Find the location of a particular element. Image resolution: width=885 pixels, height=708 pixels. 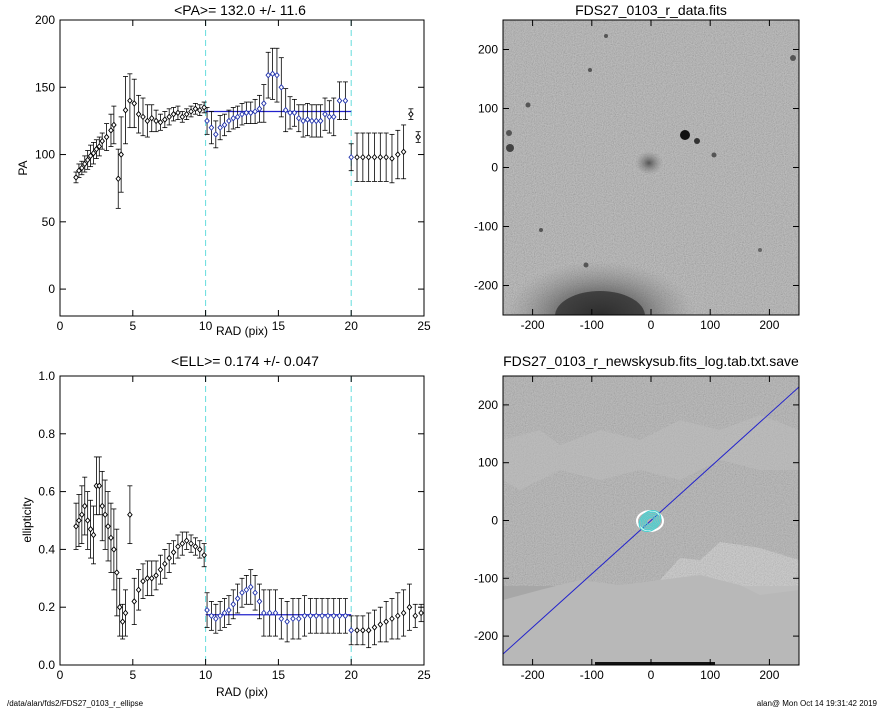

data-image-title: FDS27_0103_r_data.fits is located at coordinates (651, 10).